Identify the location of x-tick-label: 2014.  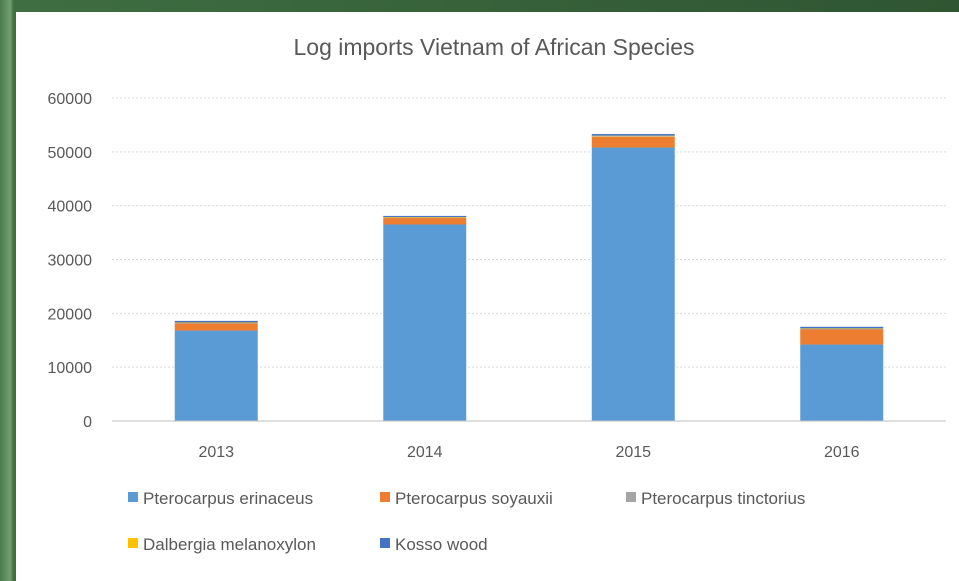
(425, 452).